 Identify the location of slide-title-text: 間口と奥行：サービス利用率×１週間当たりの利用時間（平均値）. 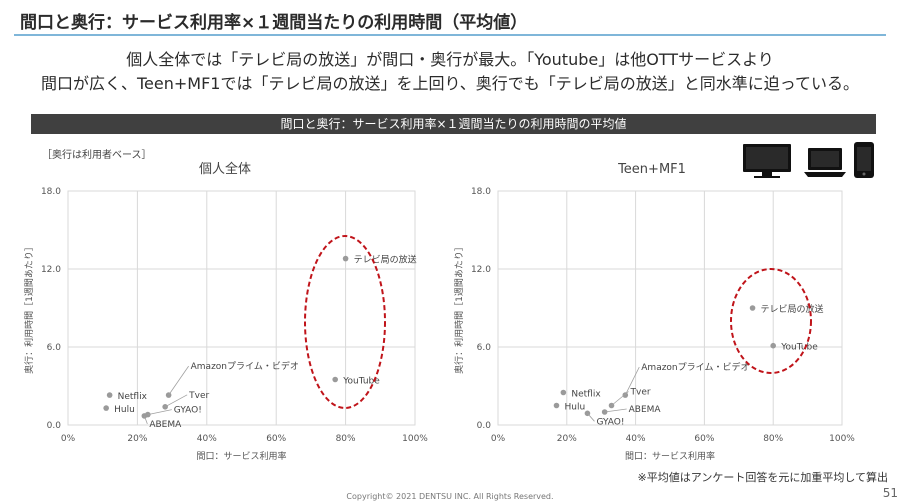
(274, 23).